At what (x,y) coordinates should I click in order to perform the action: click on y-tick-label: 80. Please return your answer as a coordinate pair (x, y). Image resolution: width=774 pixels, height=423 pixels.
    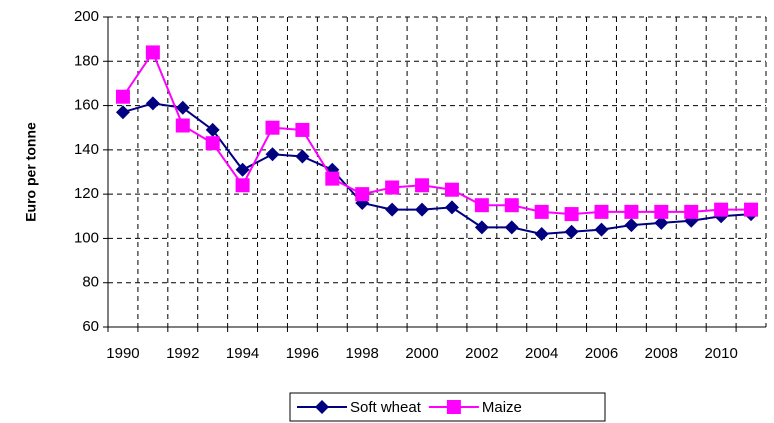
    Looking at the image, I should click on (90, 282).